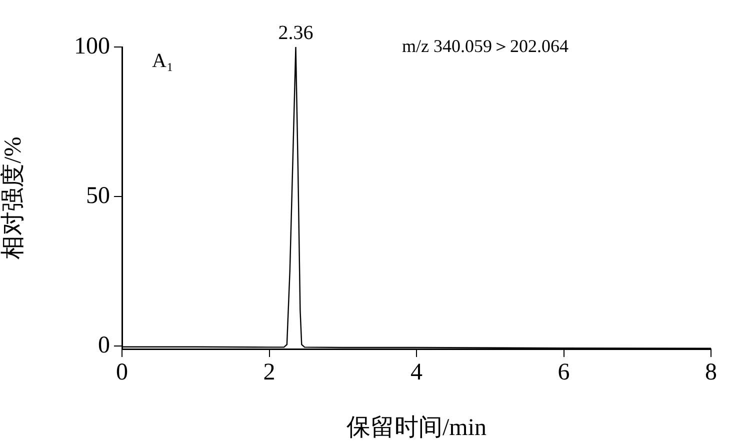 This screenshot has width=750, height=443. Describe the element at coordinates (98, 195) in the screenshot. I see `y-tick-label: 50` at that location.